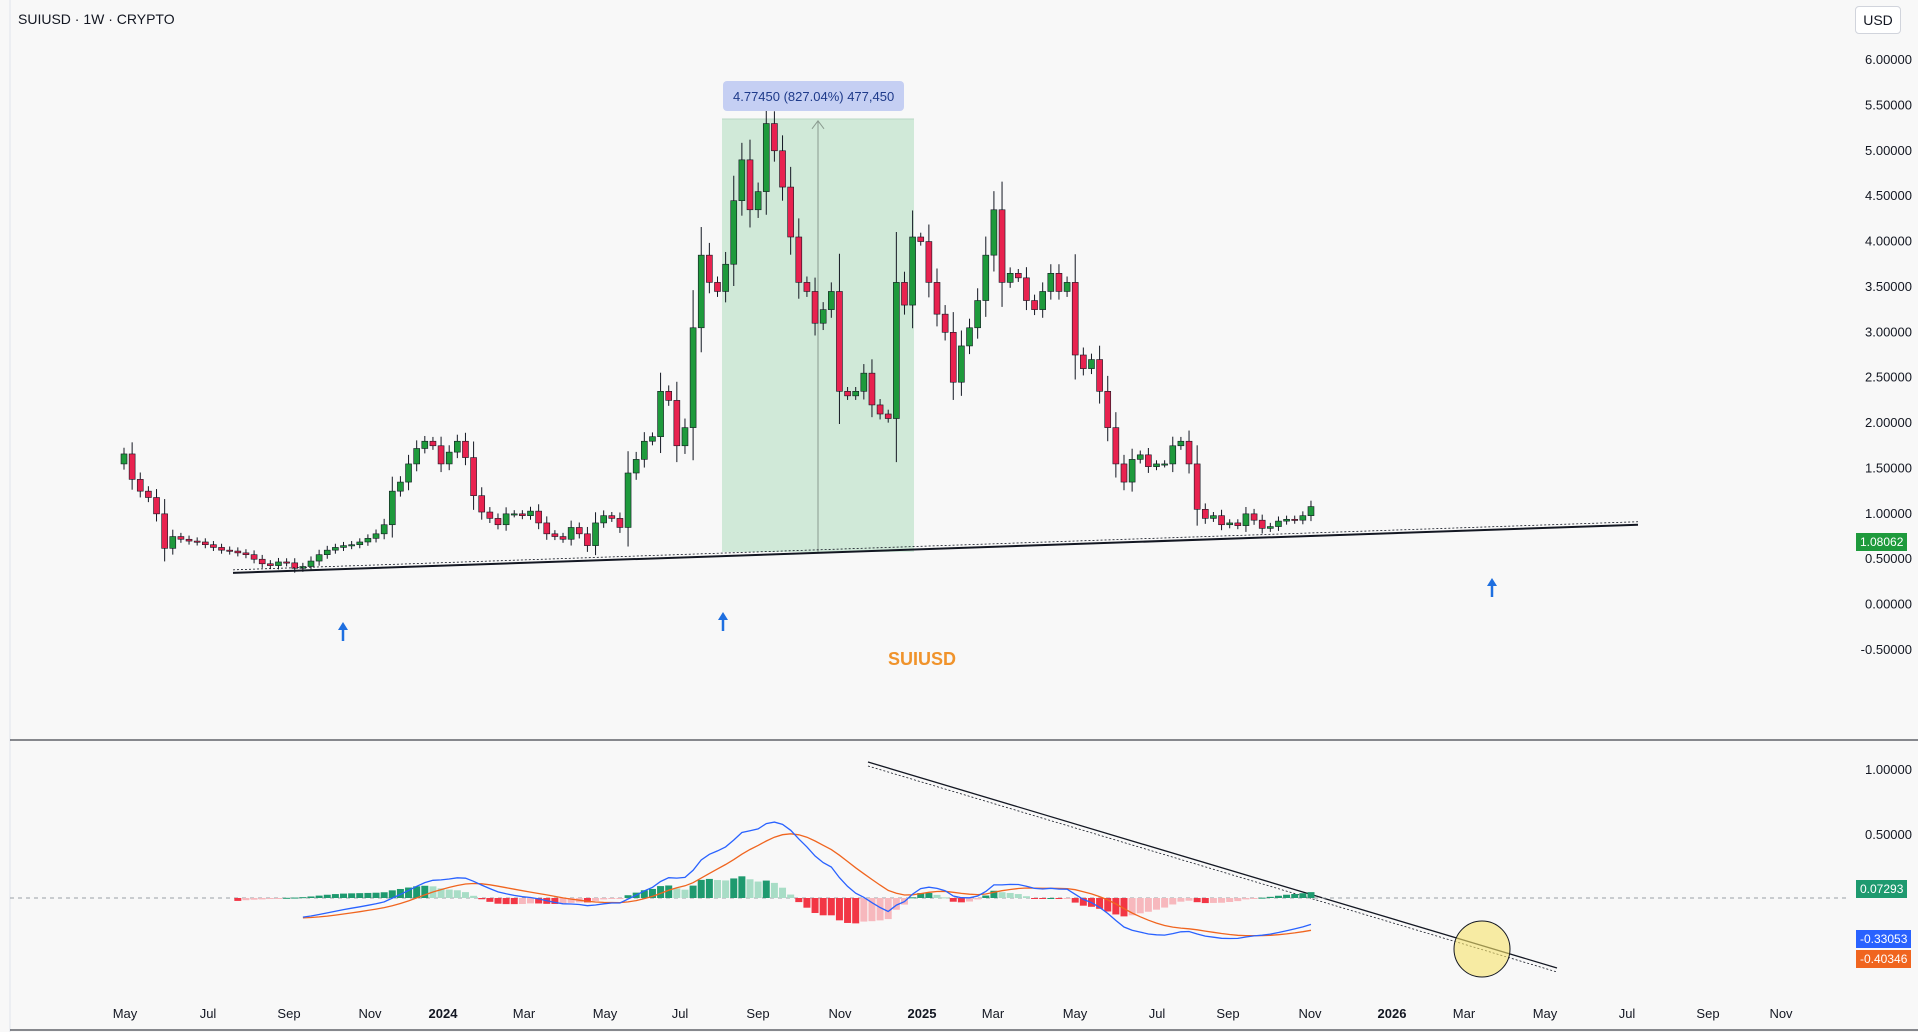  What do you see at coordinates (818, 124) in the screenshot?
I see `measure-arrowhead` at bounding box center [818, 124].